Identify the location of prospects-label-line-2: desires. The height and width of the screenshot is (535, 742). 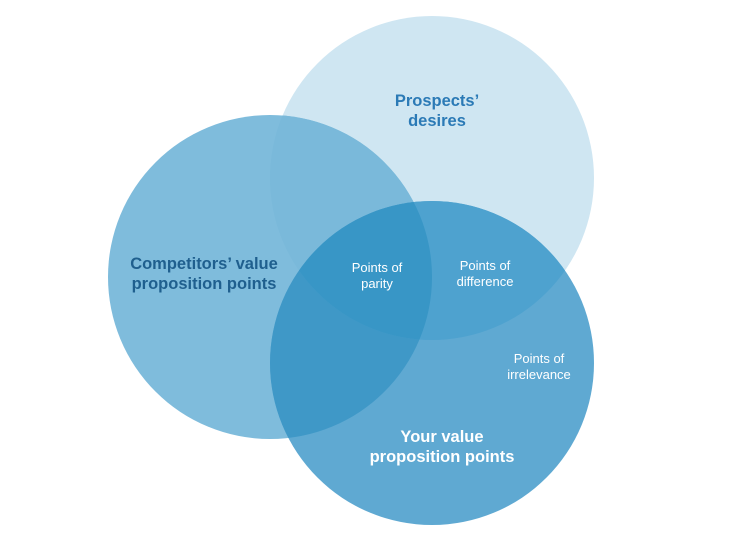
(437, 120).